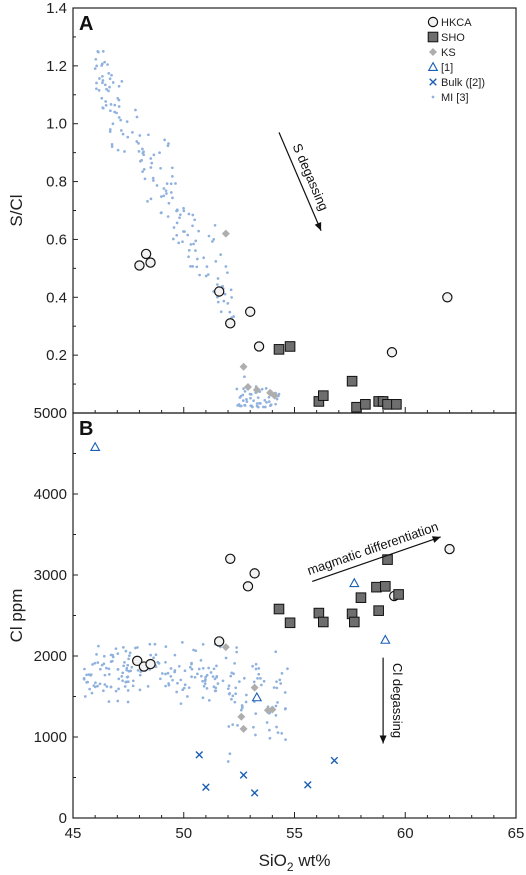 Image resolution: width=526 pixels, height=875 pixels. I want to click on x-cross-point, so click(254, 793).